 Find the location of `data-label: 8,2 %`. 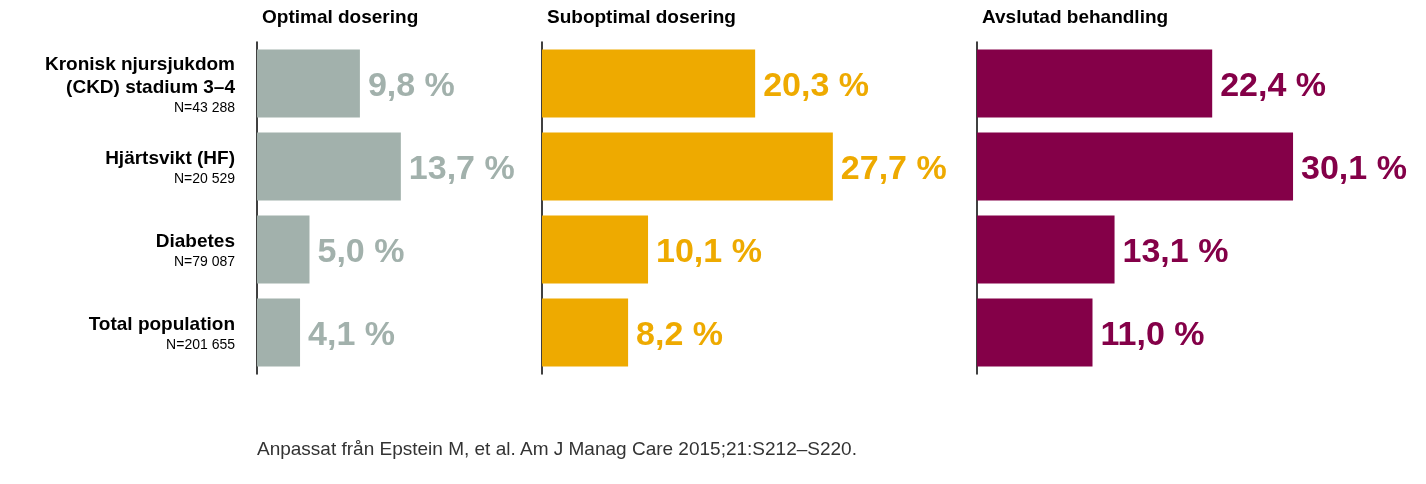

data-label: 8,2 % is located at coordinates (680, 332).